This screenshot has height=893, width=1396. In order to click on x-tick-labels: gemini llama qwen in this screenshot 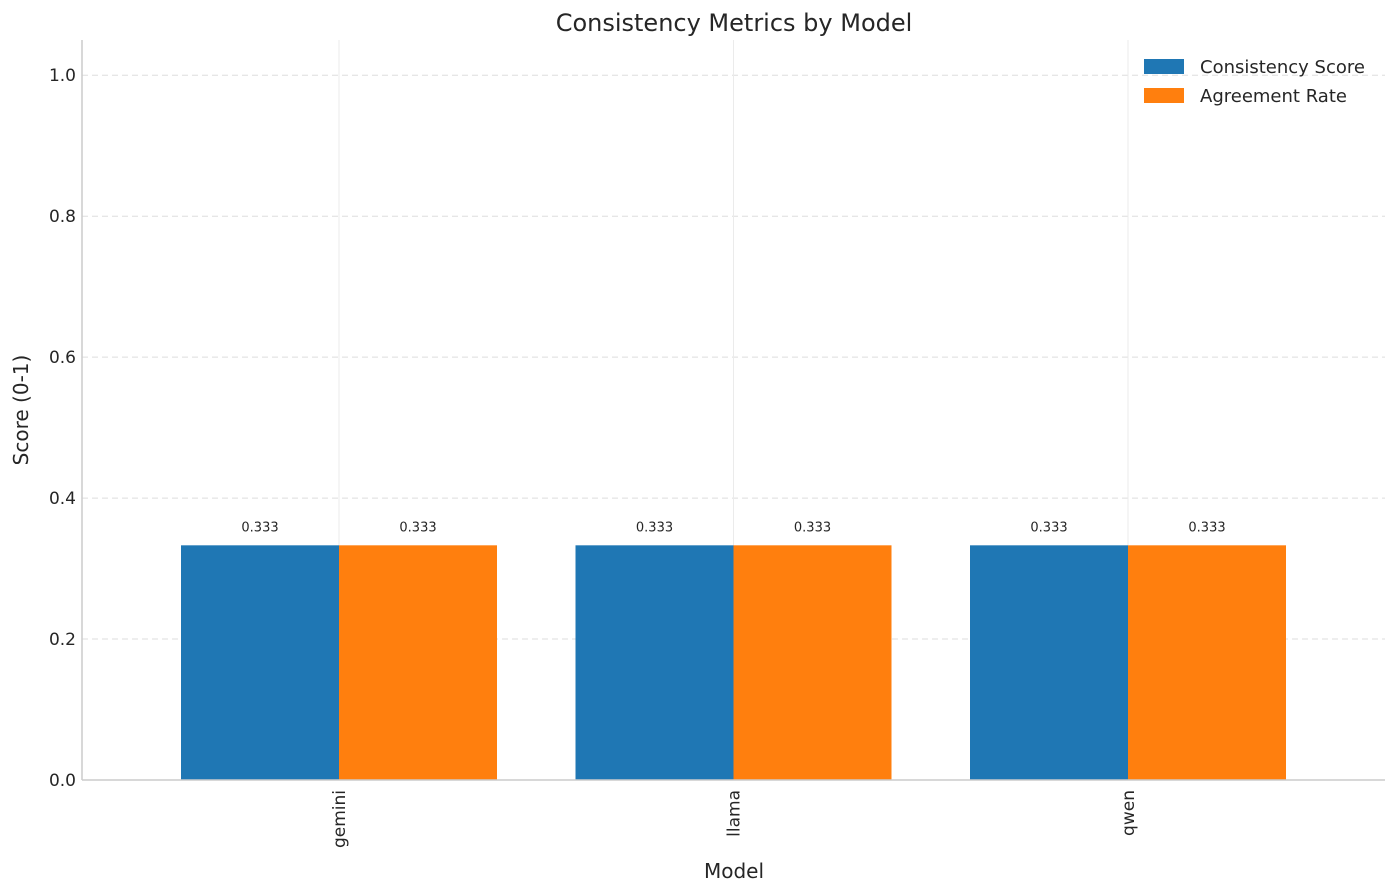, I will do `click(734, 819)`.